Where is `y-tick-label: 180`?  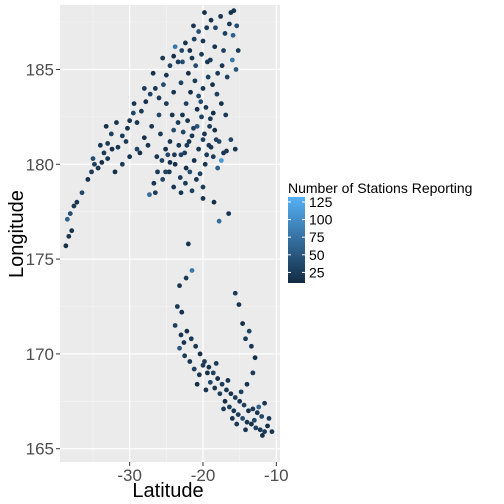
y-tick-label: 180 is located at coordinates (40, 164).